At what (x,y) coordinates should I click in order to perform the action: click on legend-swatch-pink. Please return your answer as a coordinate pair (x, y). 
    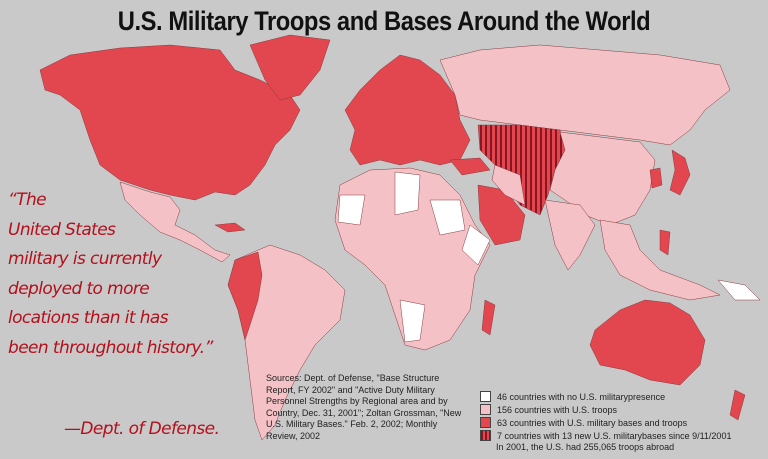
    Looking at the image, I should click on (485, 409).